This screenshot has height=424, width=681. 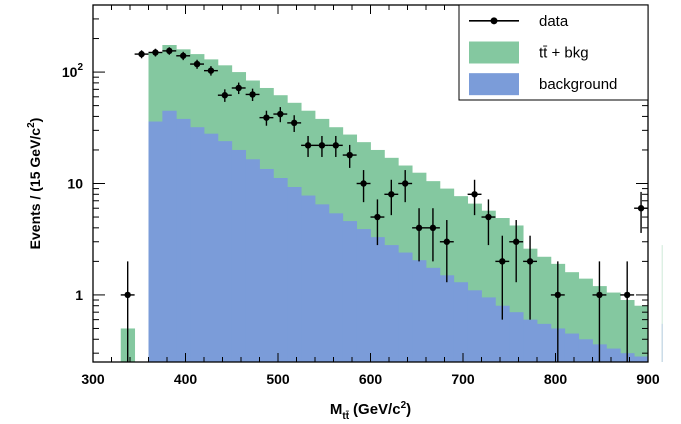 I want to click on legend: data tt̄ + bkg background, so click(x=553, y=52).